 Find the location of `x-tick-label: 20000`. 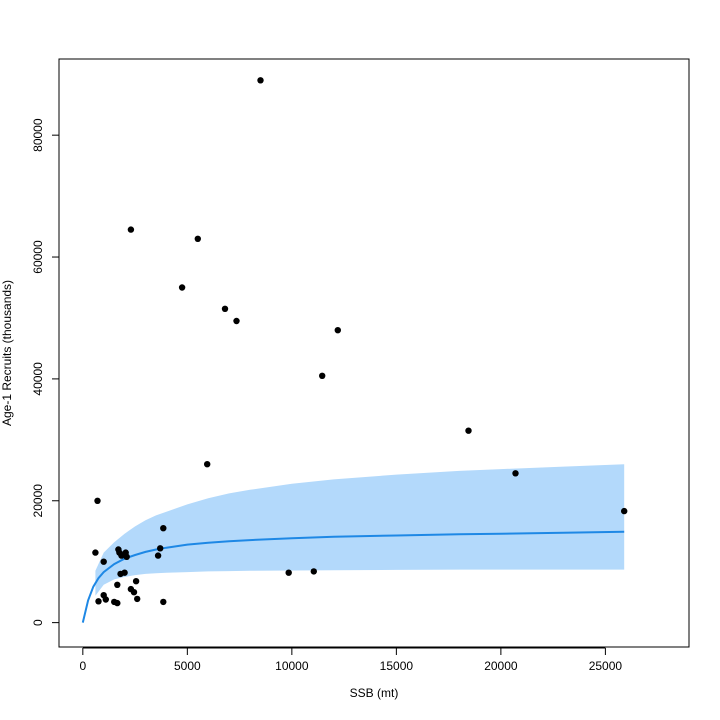

x-tick-label: 20000 is located at coordinates (501, 666).